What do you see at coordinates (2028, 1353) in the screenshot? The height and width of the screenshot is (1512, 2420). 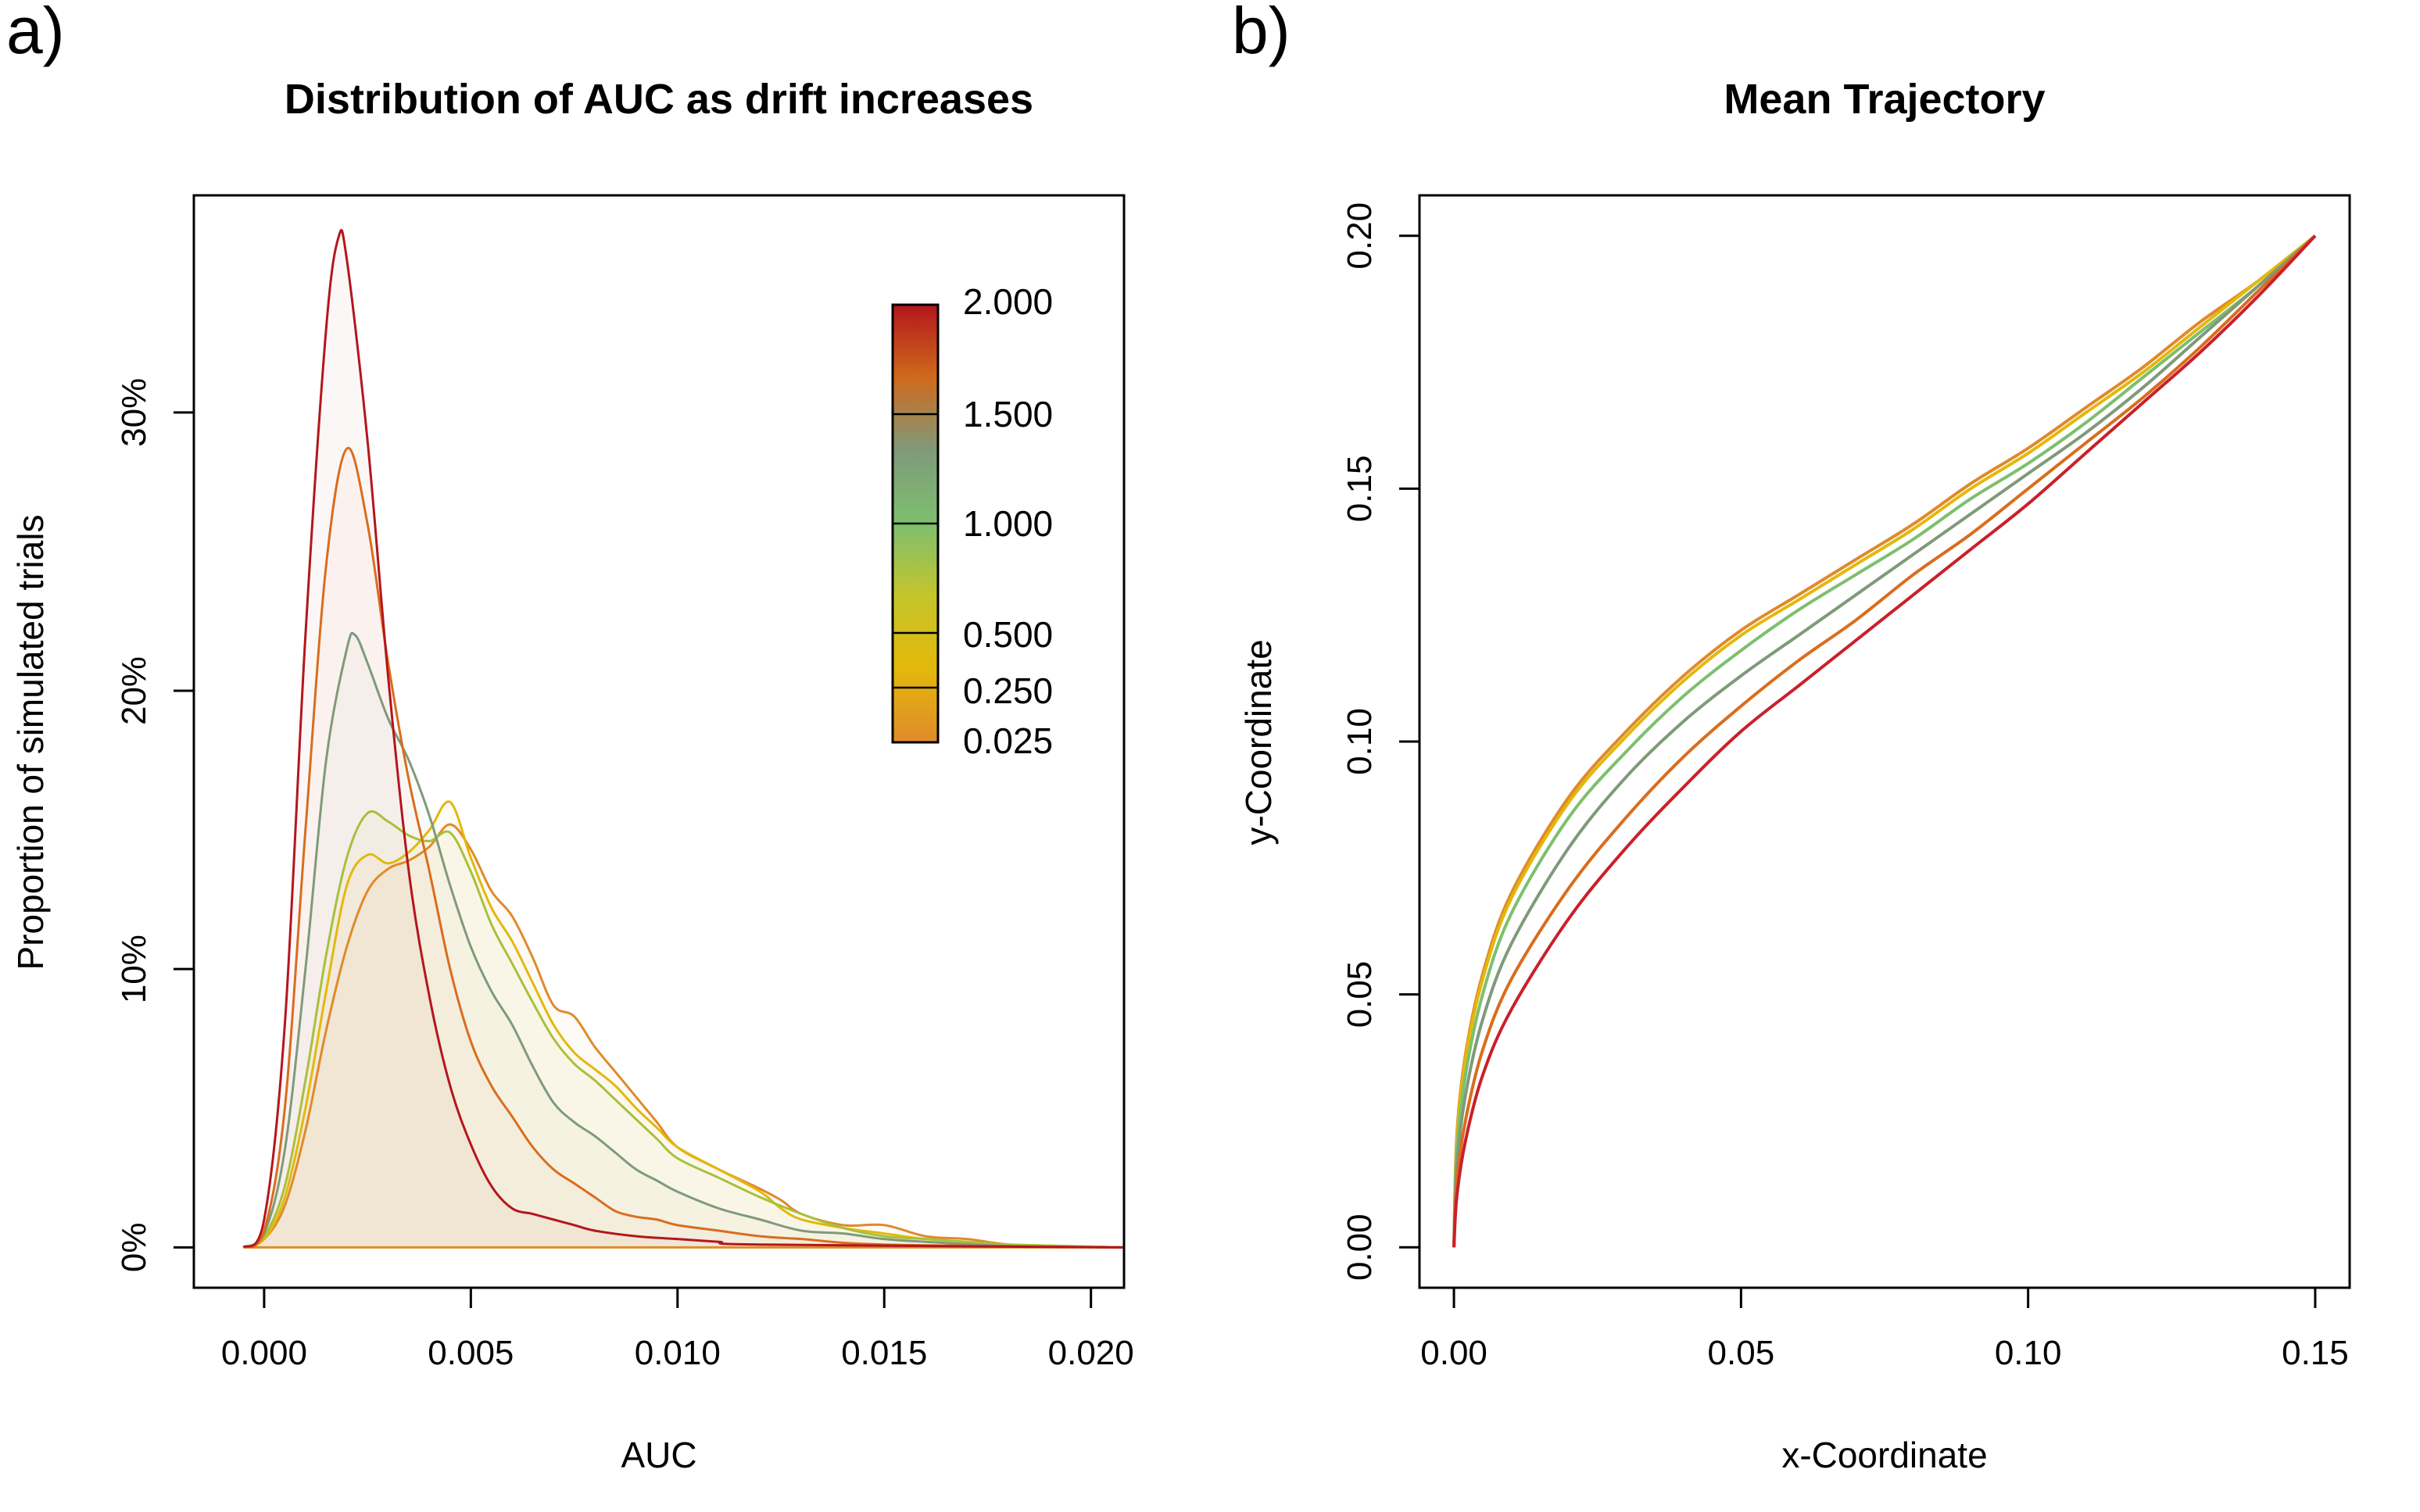 I see `panel-b-x-tick-label: 0.10` at bounding box center [2028, 1353].